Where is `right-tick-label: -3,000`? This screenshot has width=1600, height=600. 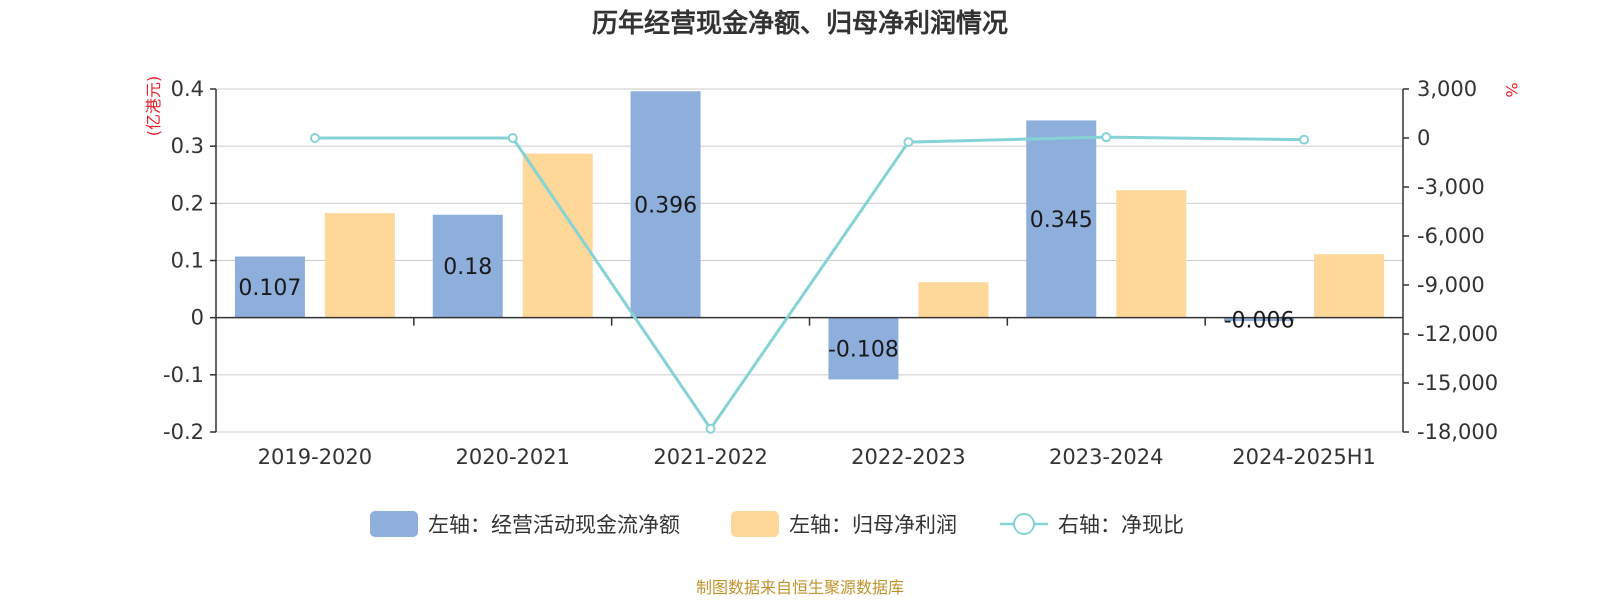 right-tick-label: -3,000 is located at coordinates (1451, 187).